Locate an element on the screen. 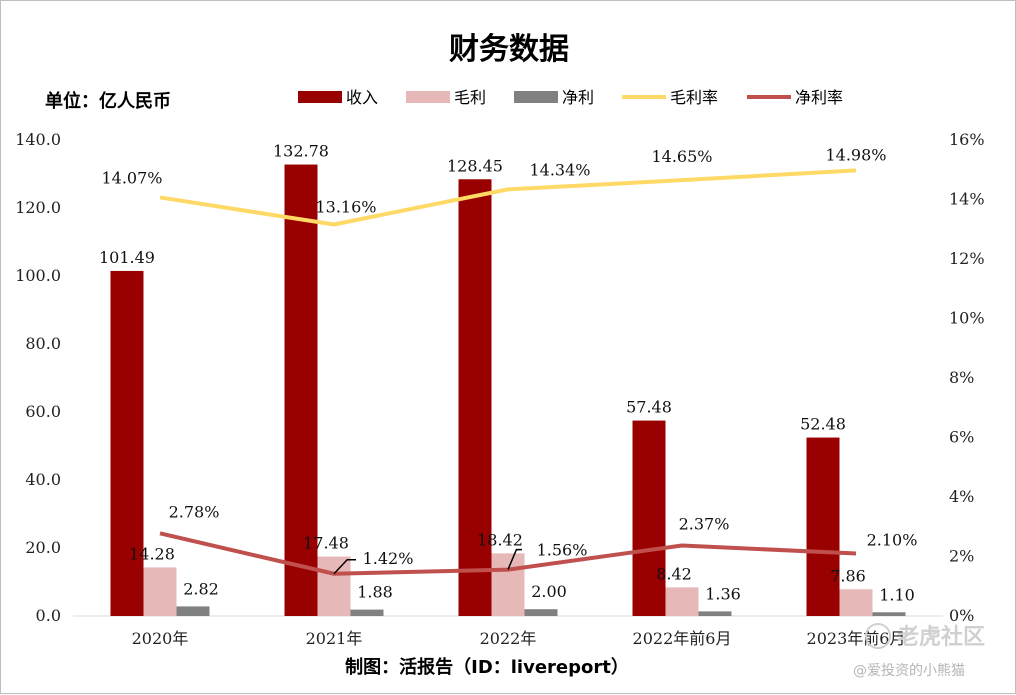  bar-label-毛利: 7.86 is located at coordinates (848, 575).